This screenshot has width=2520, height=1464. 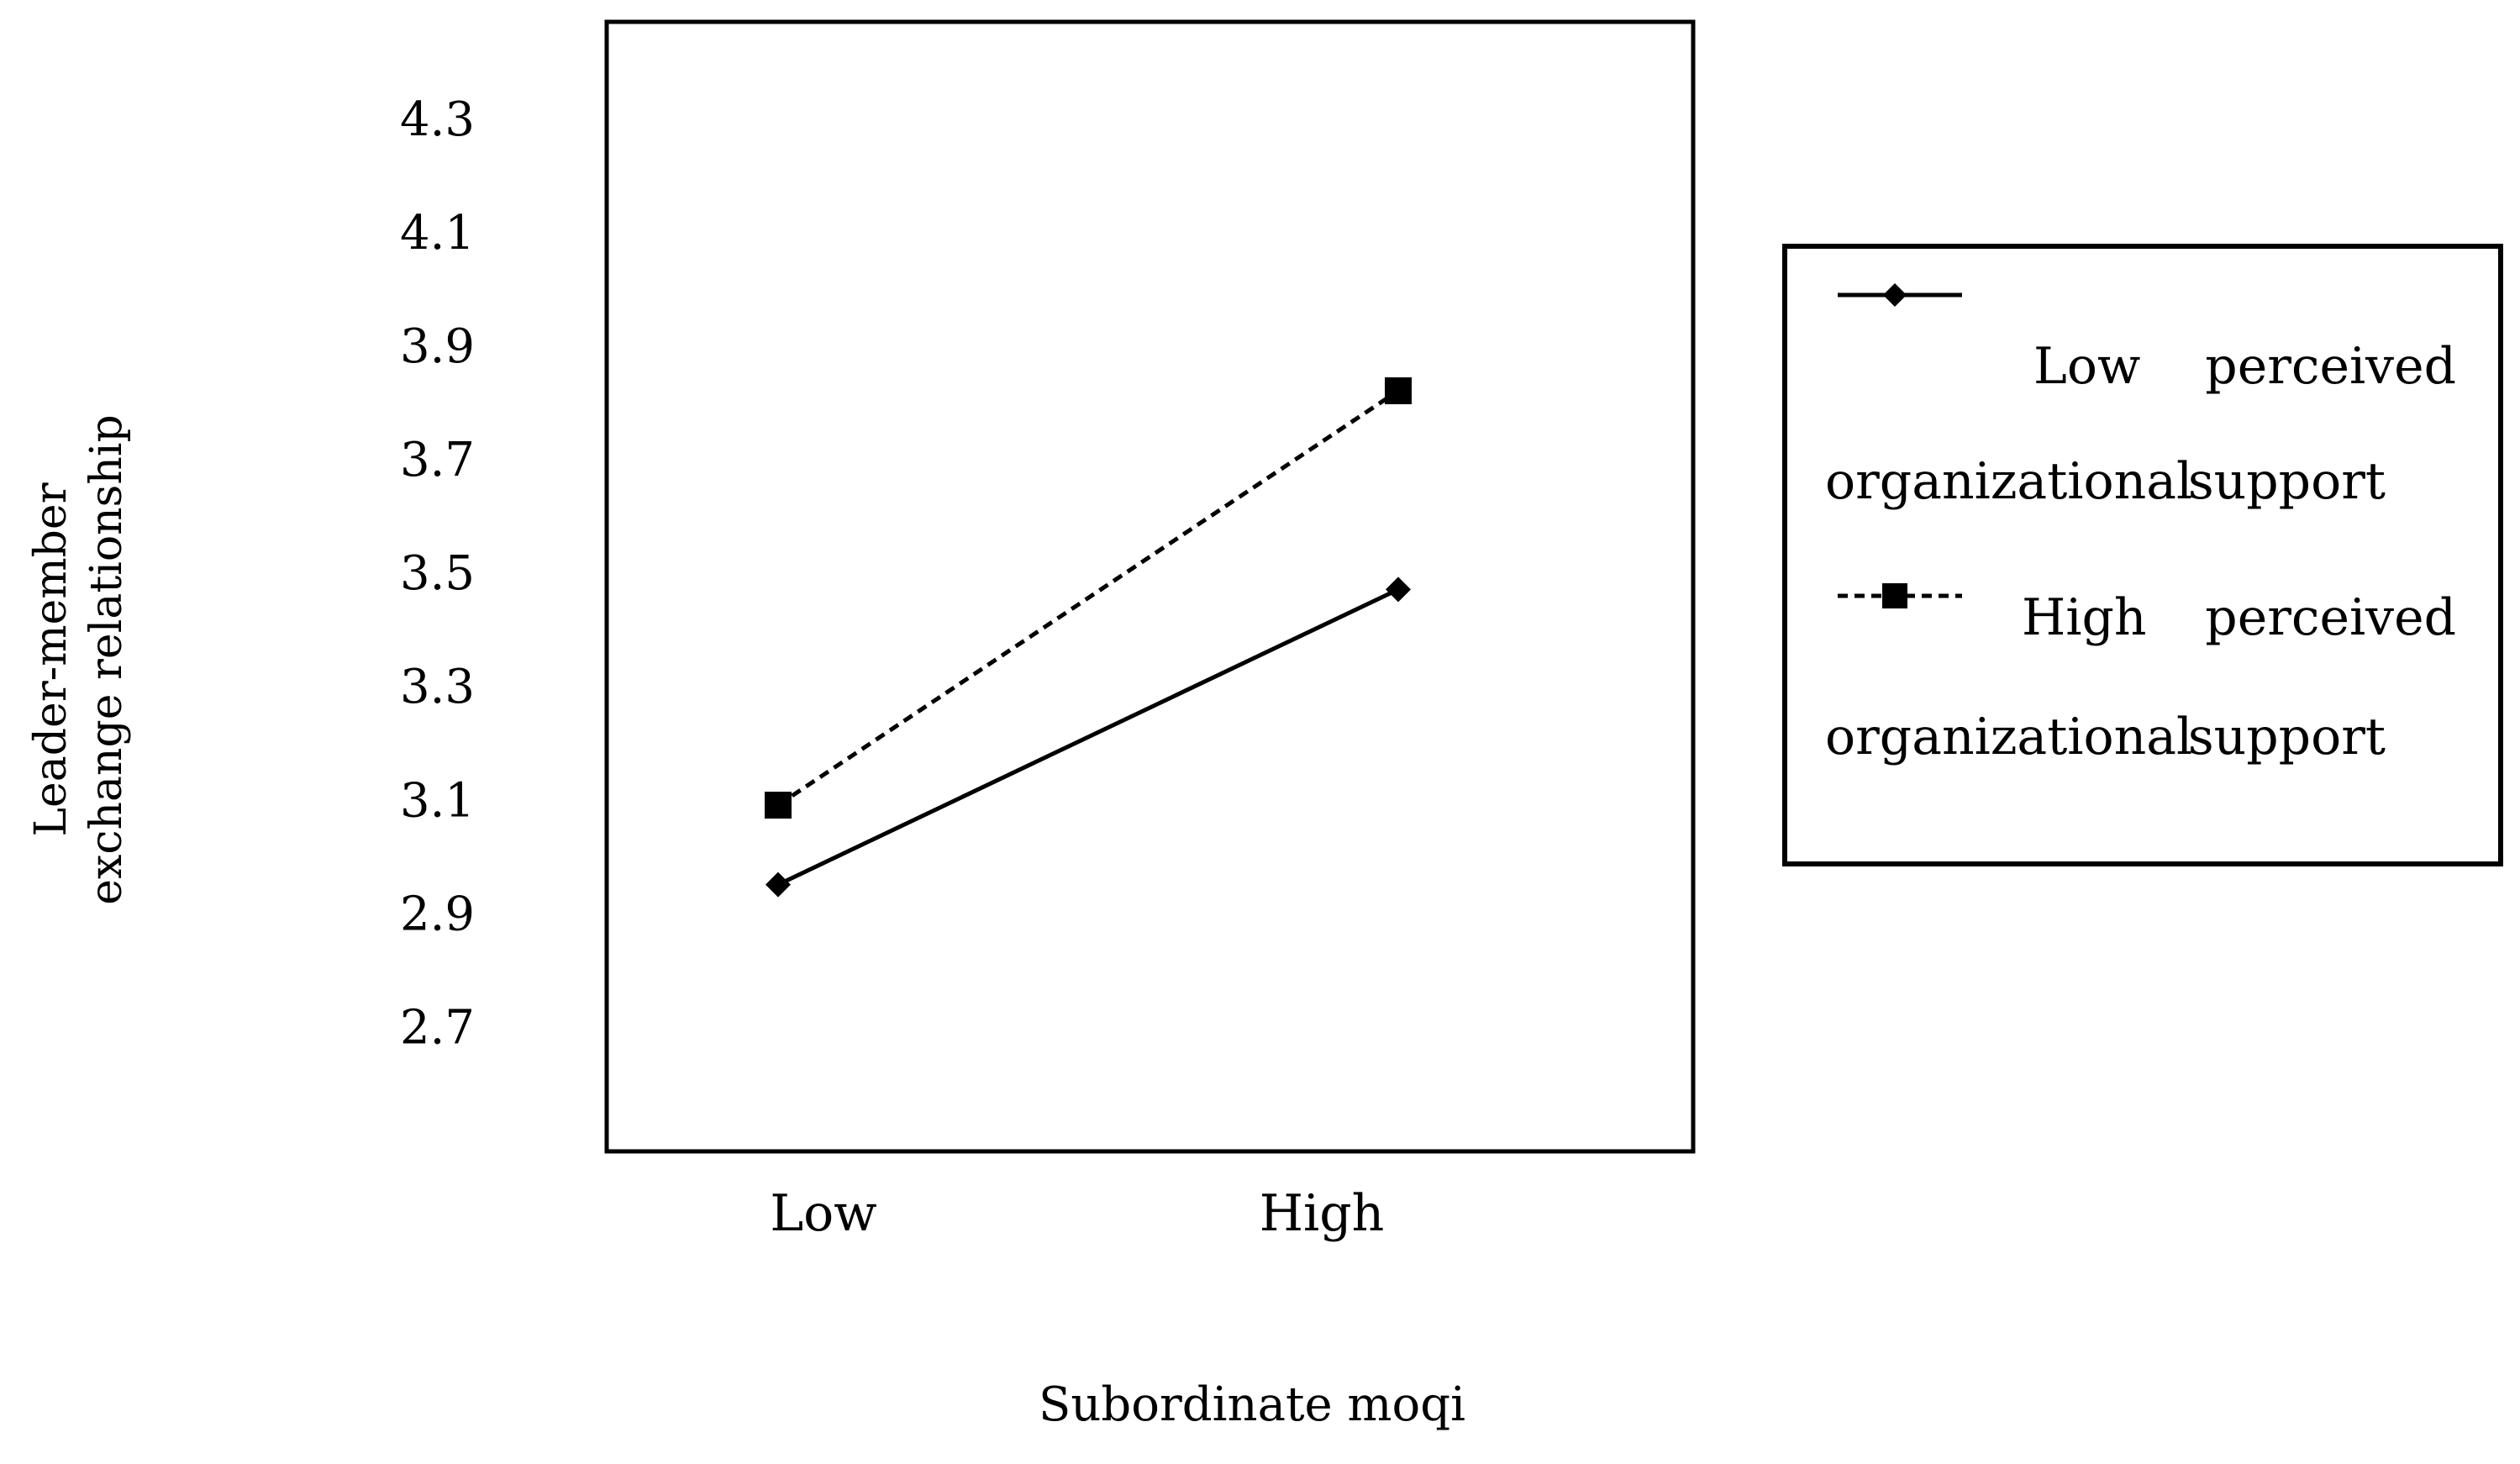 I want to click on legend-label-low-word-1: Low, so click(x=2086, y=366).